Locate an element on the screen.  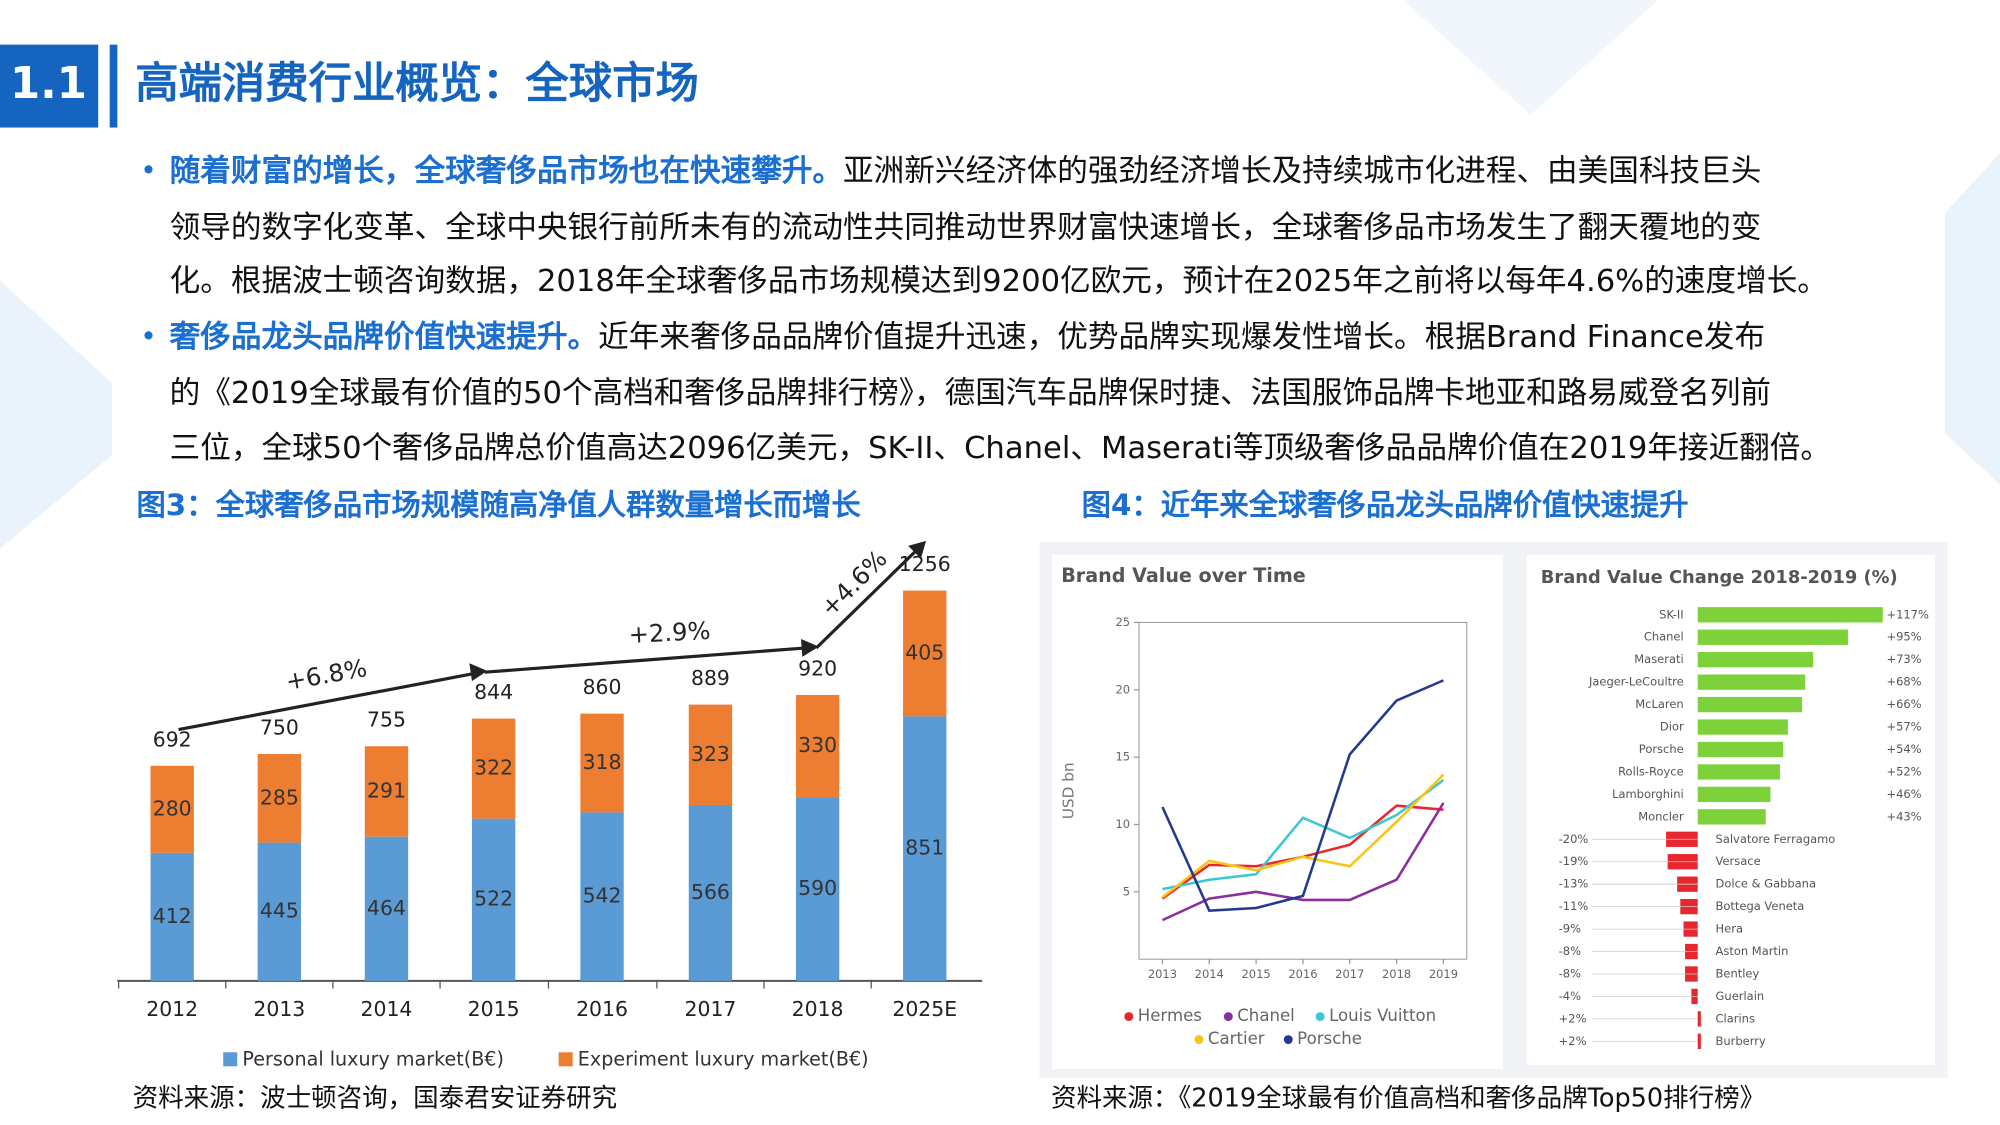
decor is located at coordinates (1531, 57).